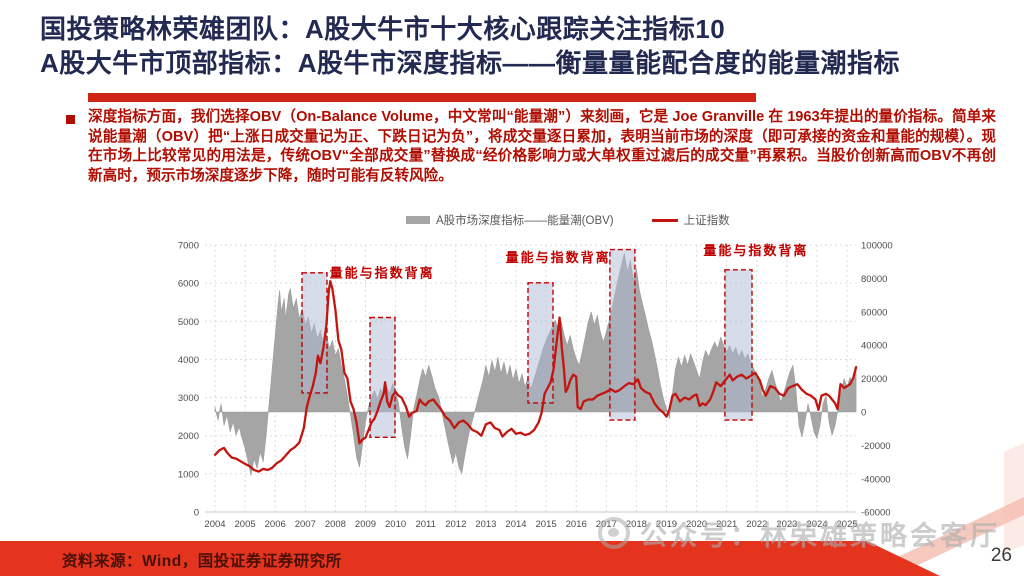 Image resolution: width=1024 pixels, height=576 pixels. What do you see at coordinates (876, 446) in the screenshot?
I see `svg-text: -20000` at bounding box center [876, 446].